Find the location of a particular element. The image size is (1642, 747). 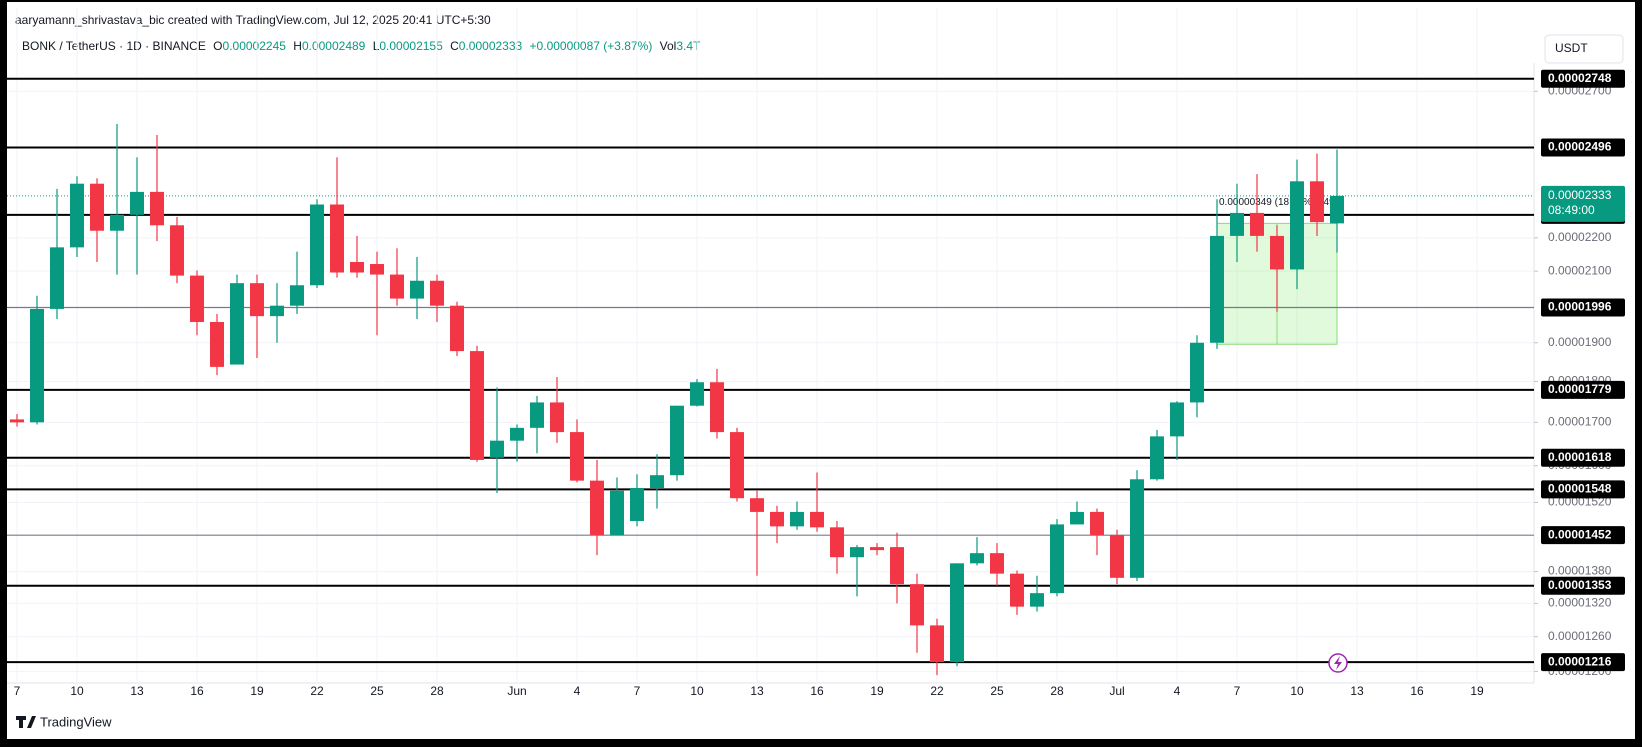

y-tick-label: 0.00001380 is located at coordinates (1580, 571).